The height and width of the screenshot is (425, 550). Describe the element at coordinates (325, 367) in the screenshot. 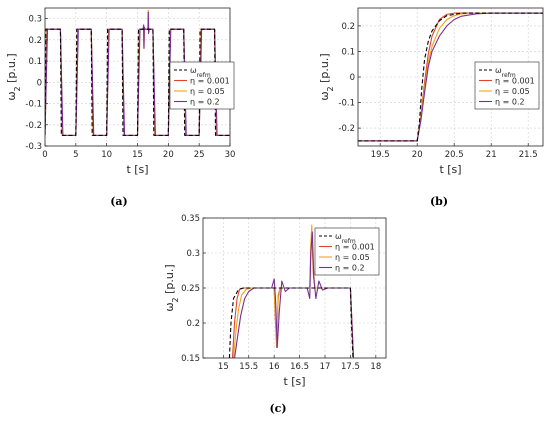

I see `x-tick-label: 17` at that location.